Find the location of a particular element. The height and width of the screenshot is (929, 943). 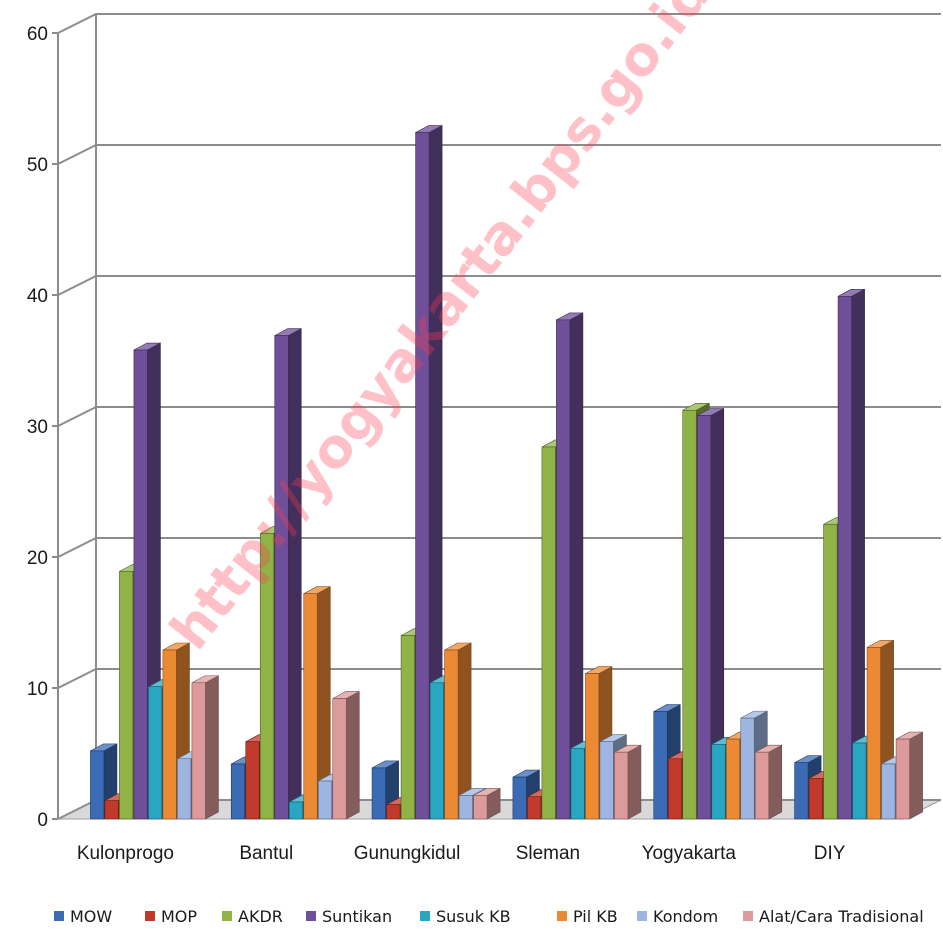

x-category-label-sleman: Sleman is located at coordinates (548, 853).